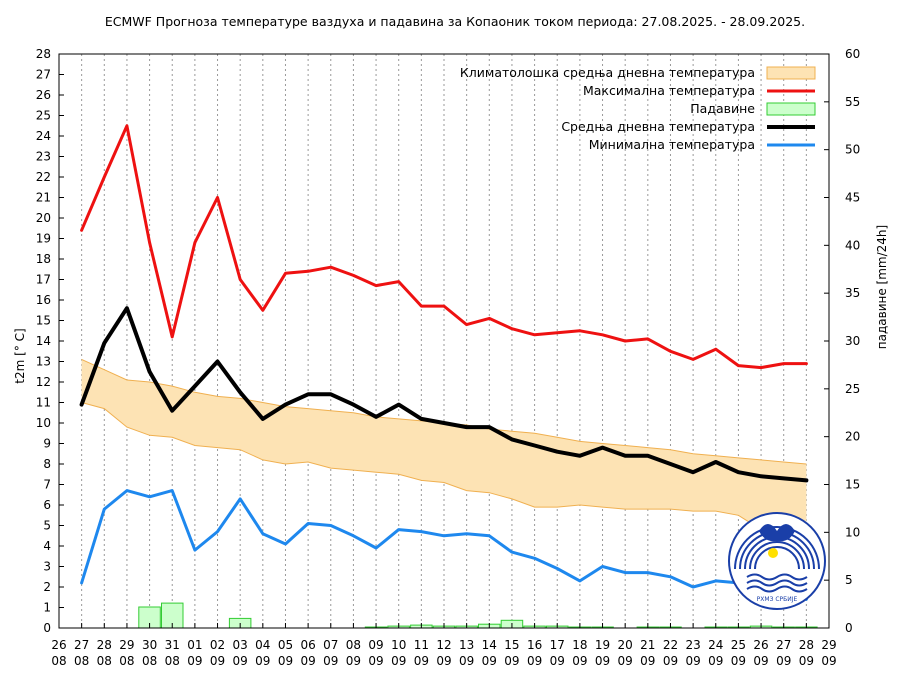 The image size is (910, 685). I want to click on y-tick-label: 12, so click(43, 382).